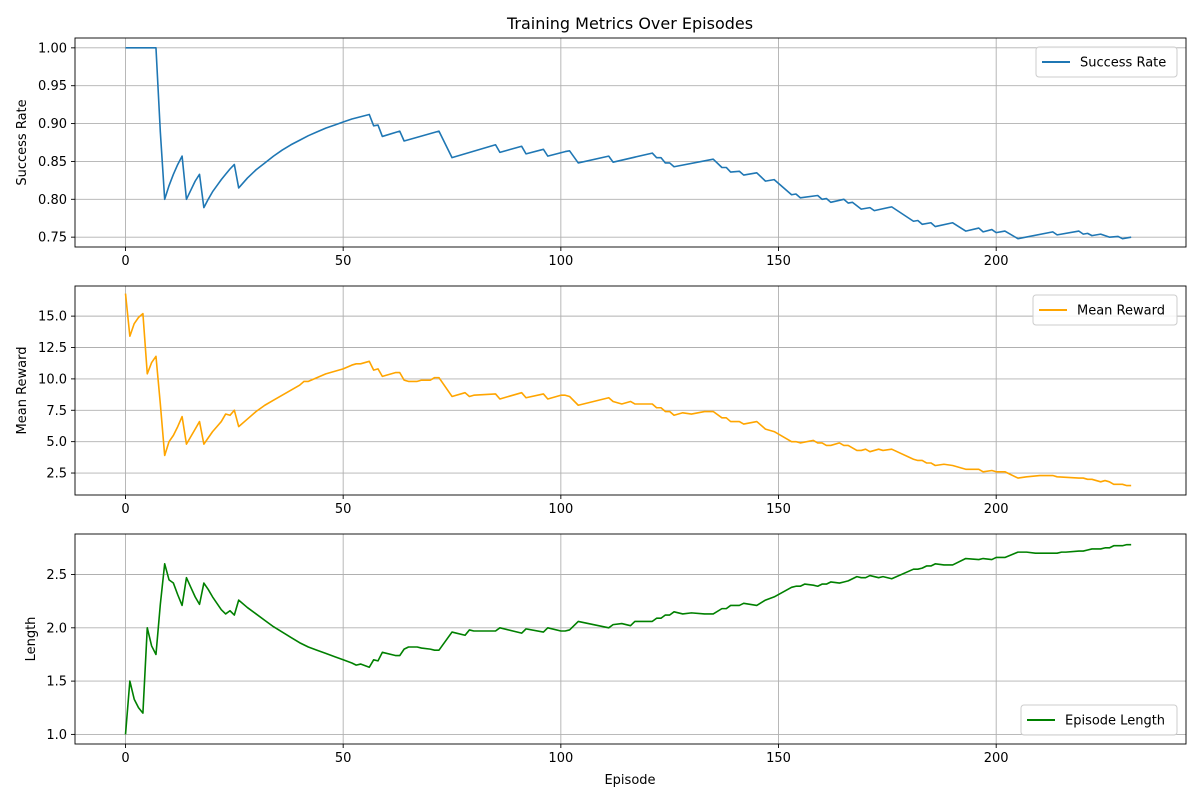  What do you see at coordinates (56, 442) in the screenshot?
I see `y-tick-label: 5.0` at bounding box center [56, 442].